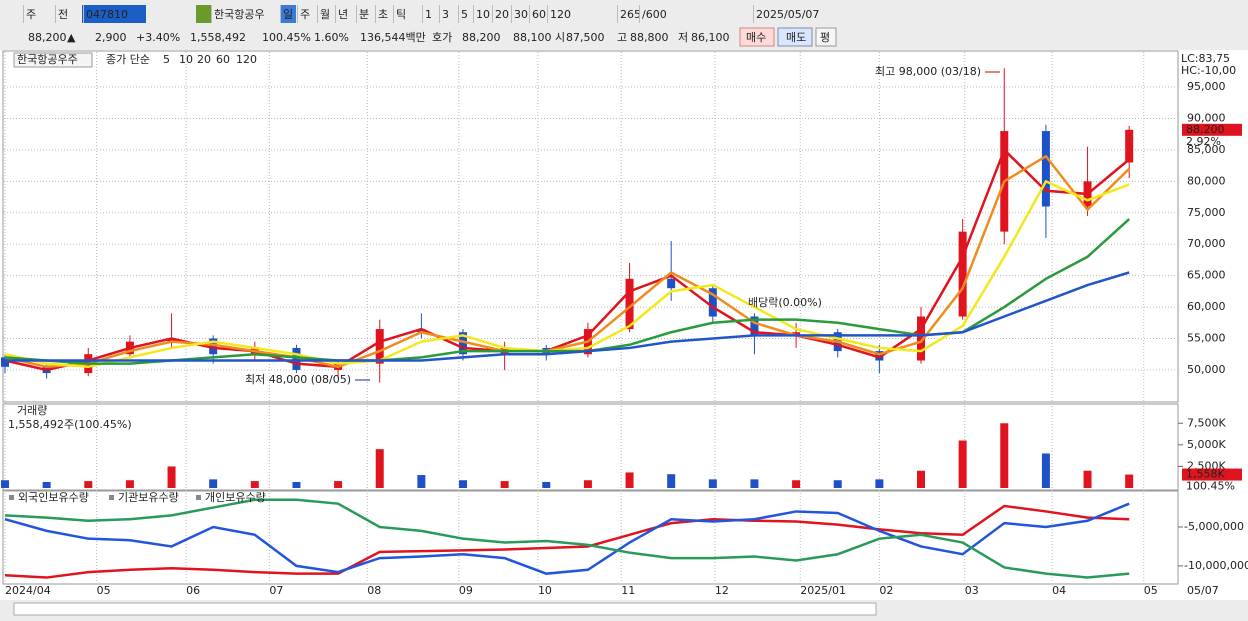 The image size is (1248, 621). I want to click on legend-box, so click(53, 60).